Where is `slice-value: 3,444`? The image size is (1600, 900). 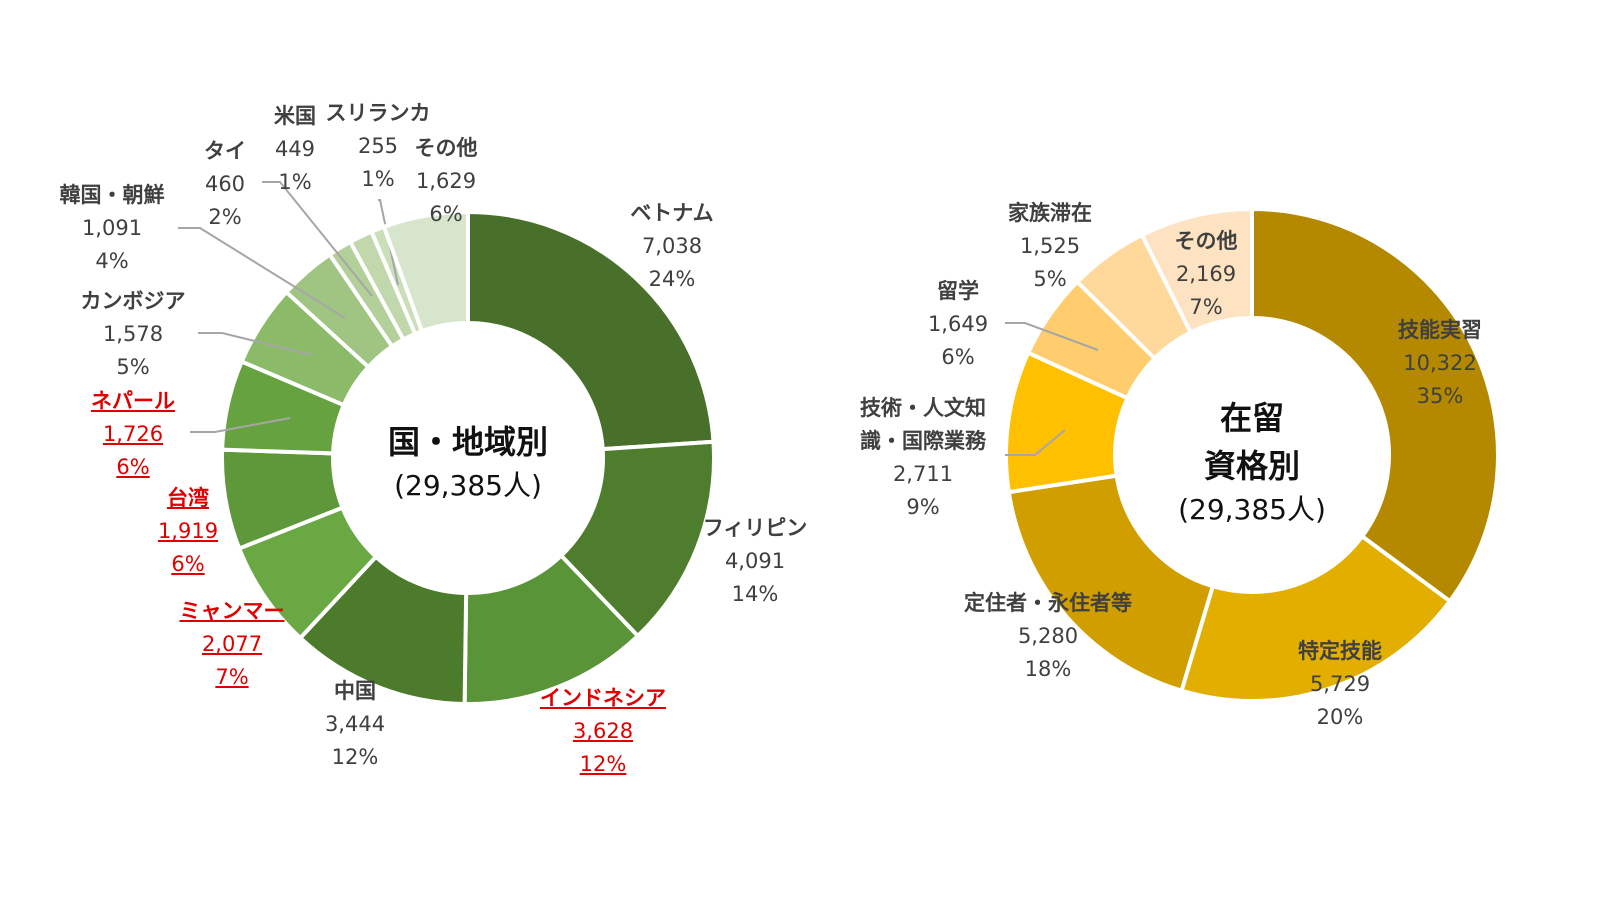
slice-value: 3,444 is located at coordinates (355, 724).